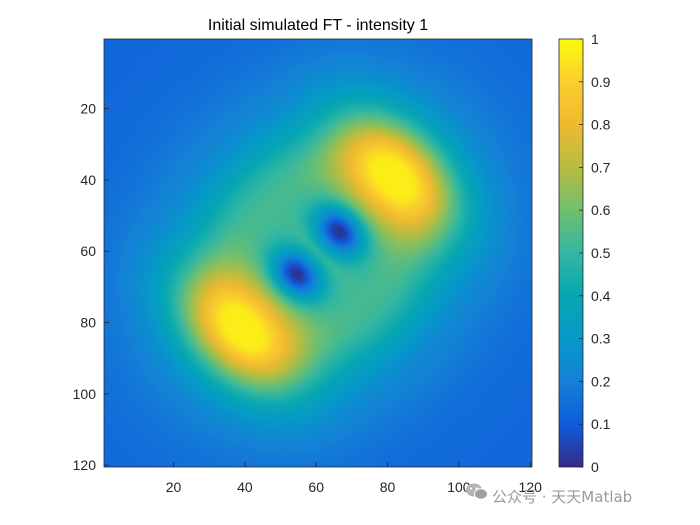 This screenshot has height=525, width=700. What do you see at coordinates (88, 180) in the screenshot?
I see `y-tick-label: 40` at bounding box center [88, 180].